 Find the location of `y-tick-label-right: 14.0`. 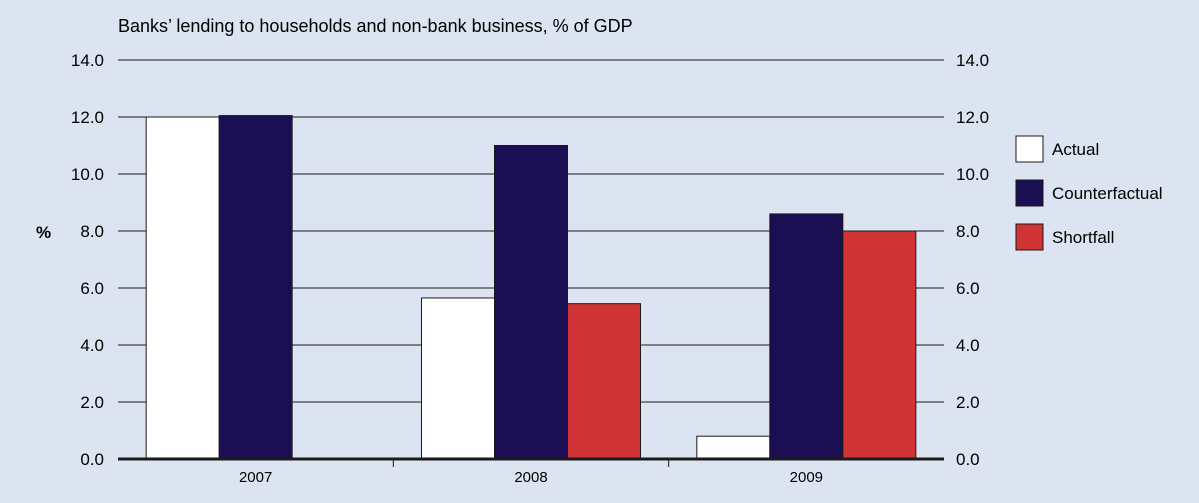

y-tick-label-right: 14.0 is located at coordinates (972, 60).